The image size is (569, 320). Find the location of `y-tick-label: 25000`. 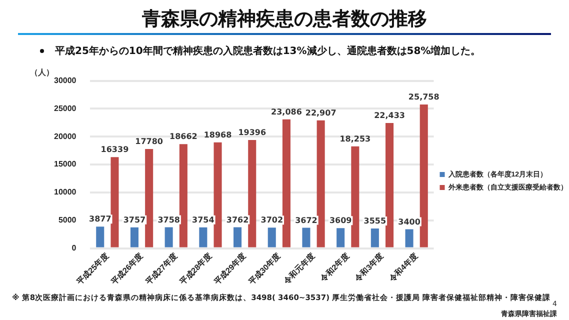

y-tick-label: 25000 is located at coordinates (65, 108).